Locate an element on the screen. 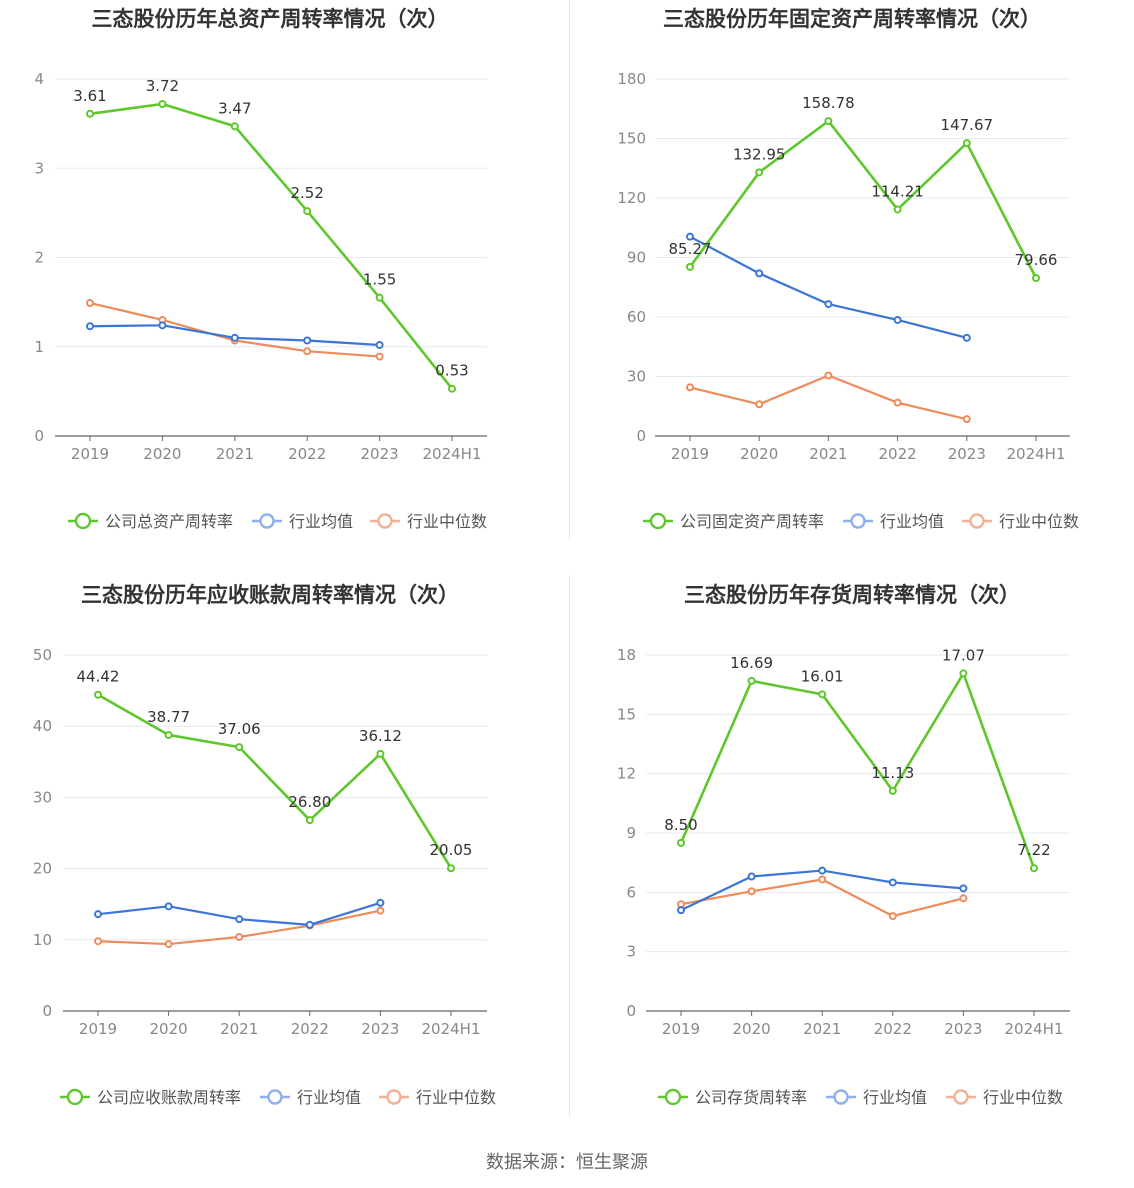 The height and width of the screenshot is (1188, 1134). data-label: 26.80 is located at coordinates (309, 802).